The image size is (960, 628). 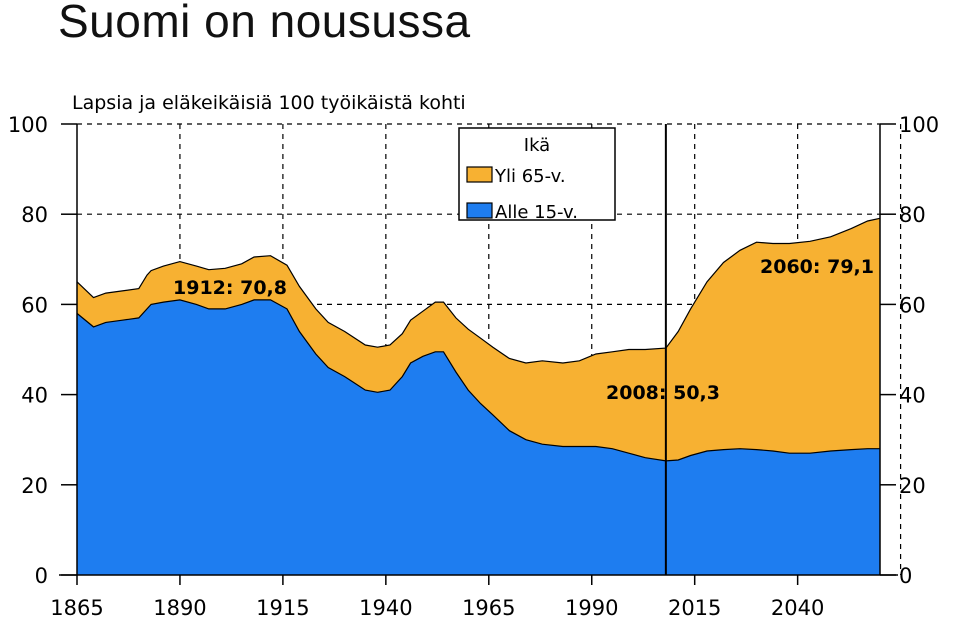 What do you see at coordinates (919, 125) in the screenshot?
I see `y-tick-label-right: 100` at bounding box center [919, 125].